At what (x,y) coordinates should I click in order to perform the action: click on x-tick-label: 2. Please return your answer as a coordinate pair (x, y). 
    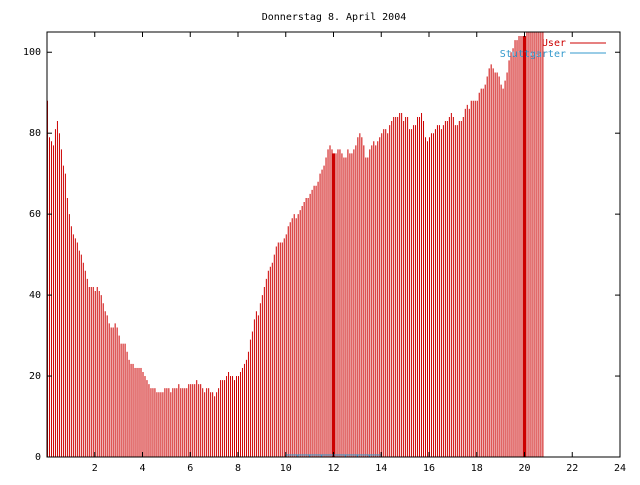
    Looking at the image, I should click on (95, 468).